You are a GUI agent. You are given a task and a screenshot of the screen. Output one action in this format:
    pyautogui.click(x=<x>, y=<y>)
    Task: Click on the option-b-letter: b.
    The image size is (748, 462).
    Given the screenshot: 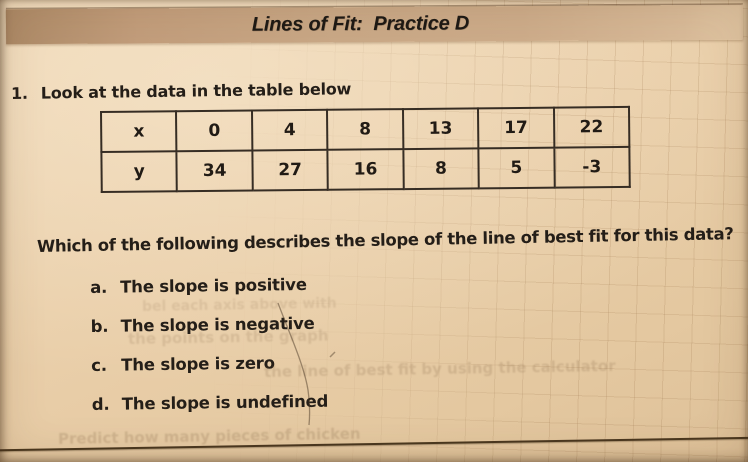 What is the action you would take?
    pyautogui.click(x=99, y=326)
    